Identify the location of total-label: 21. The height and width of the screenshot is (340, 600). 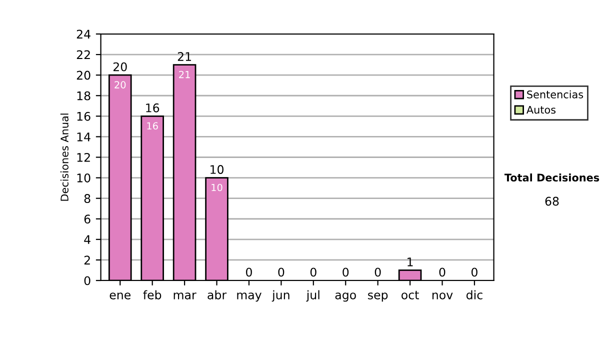
(184, 56).